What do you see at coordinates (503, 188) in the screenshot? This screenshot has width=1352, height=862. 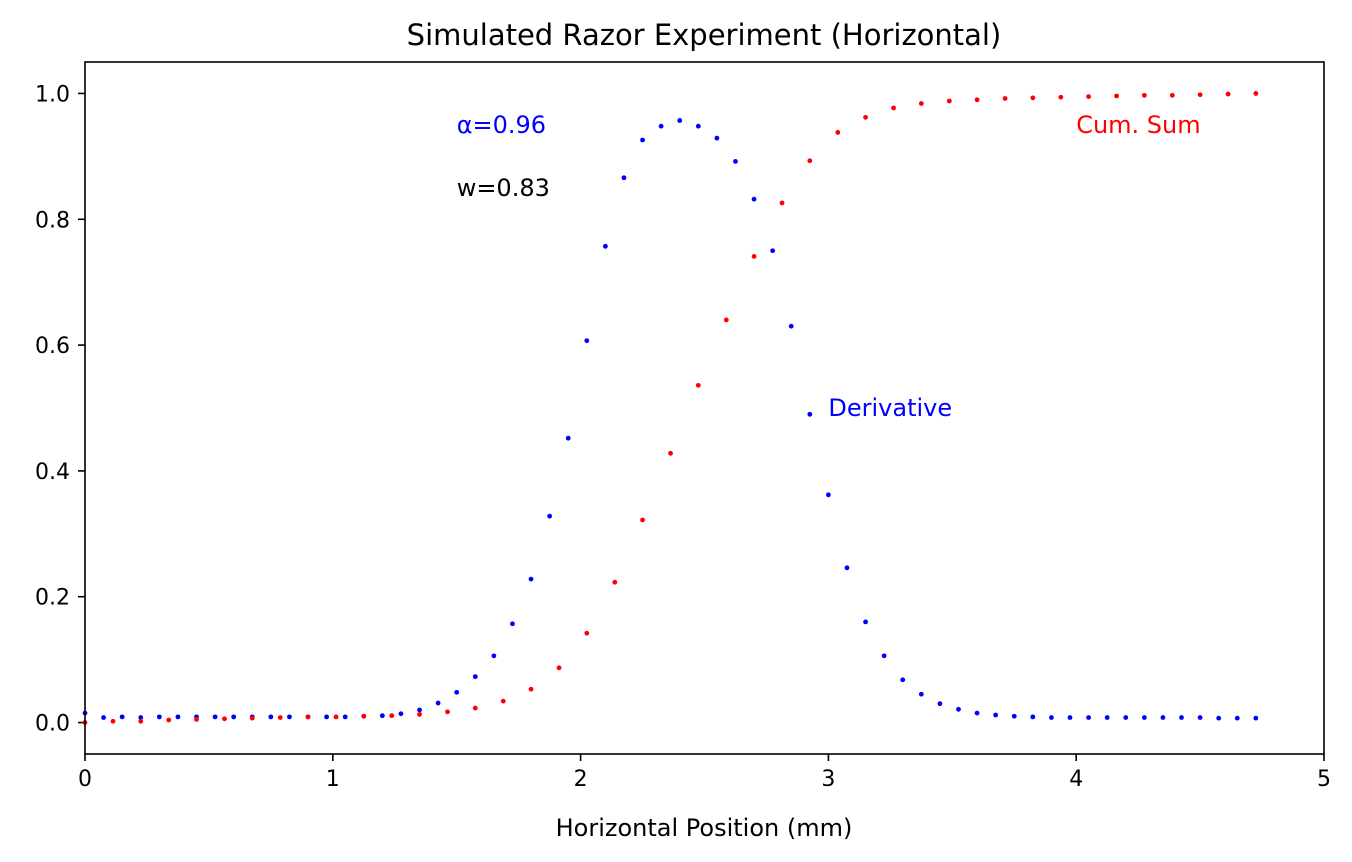 I see `annotation-label: w=0.83` at bounding box center [503, 188].